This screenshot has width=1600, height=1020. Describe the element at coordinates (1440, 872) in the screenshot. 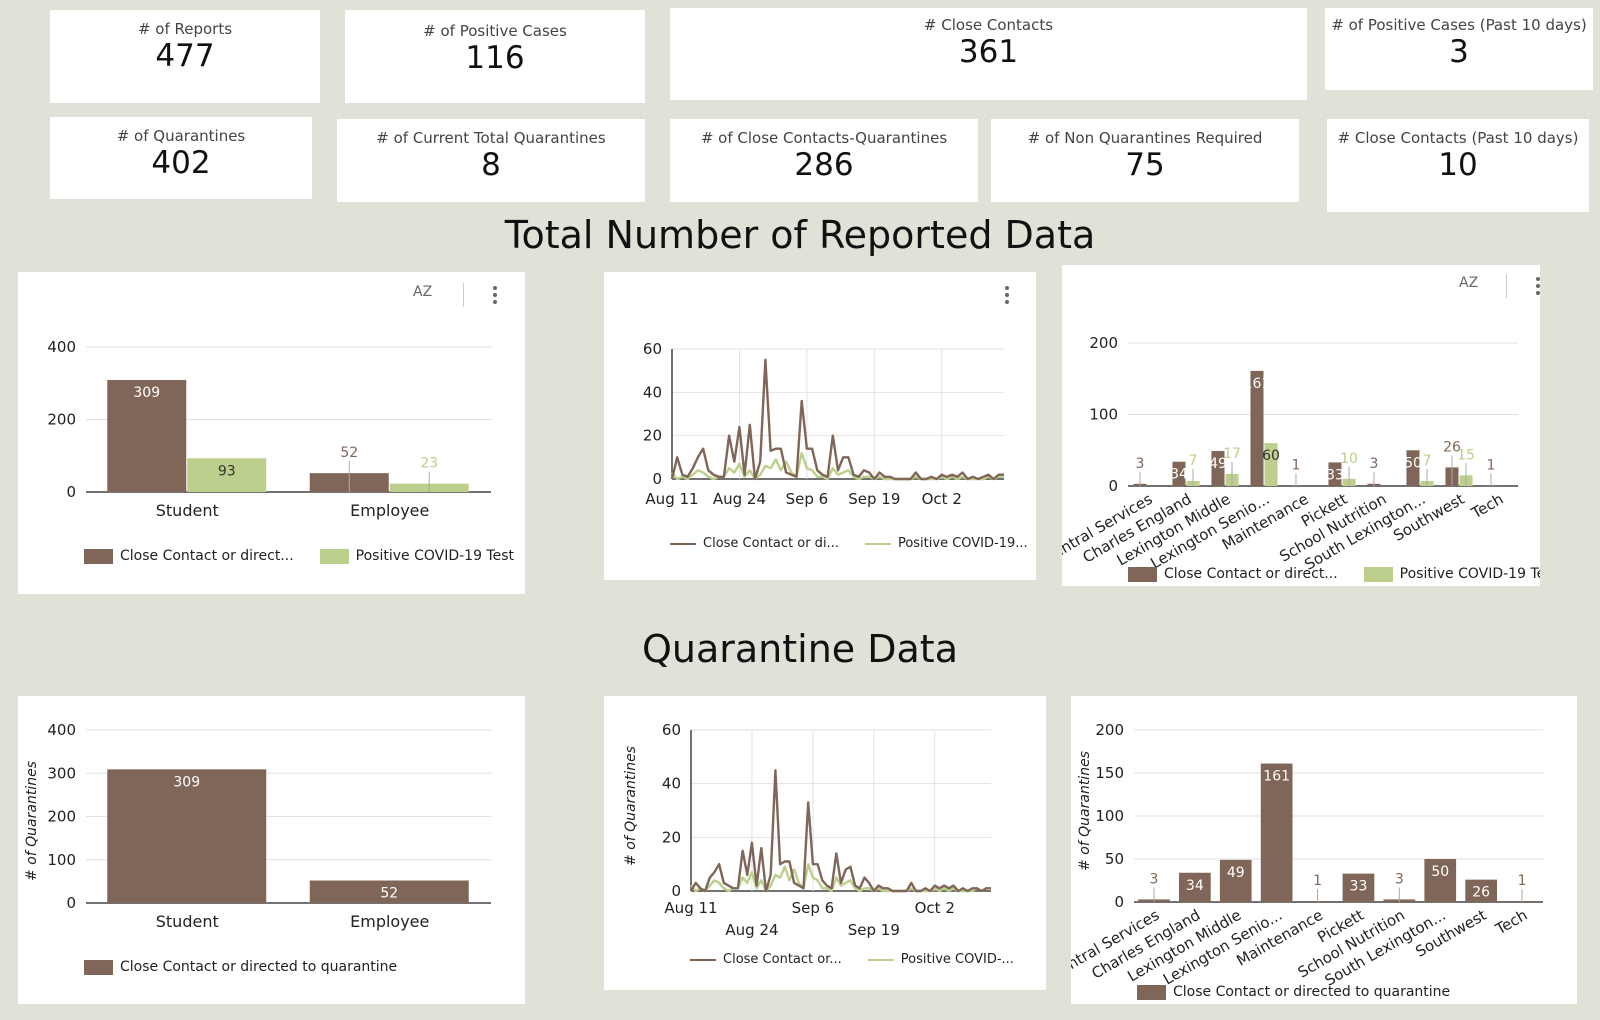

I see `data-label: 50` at that location.